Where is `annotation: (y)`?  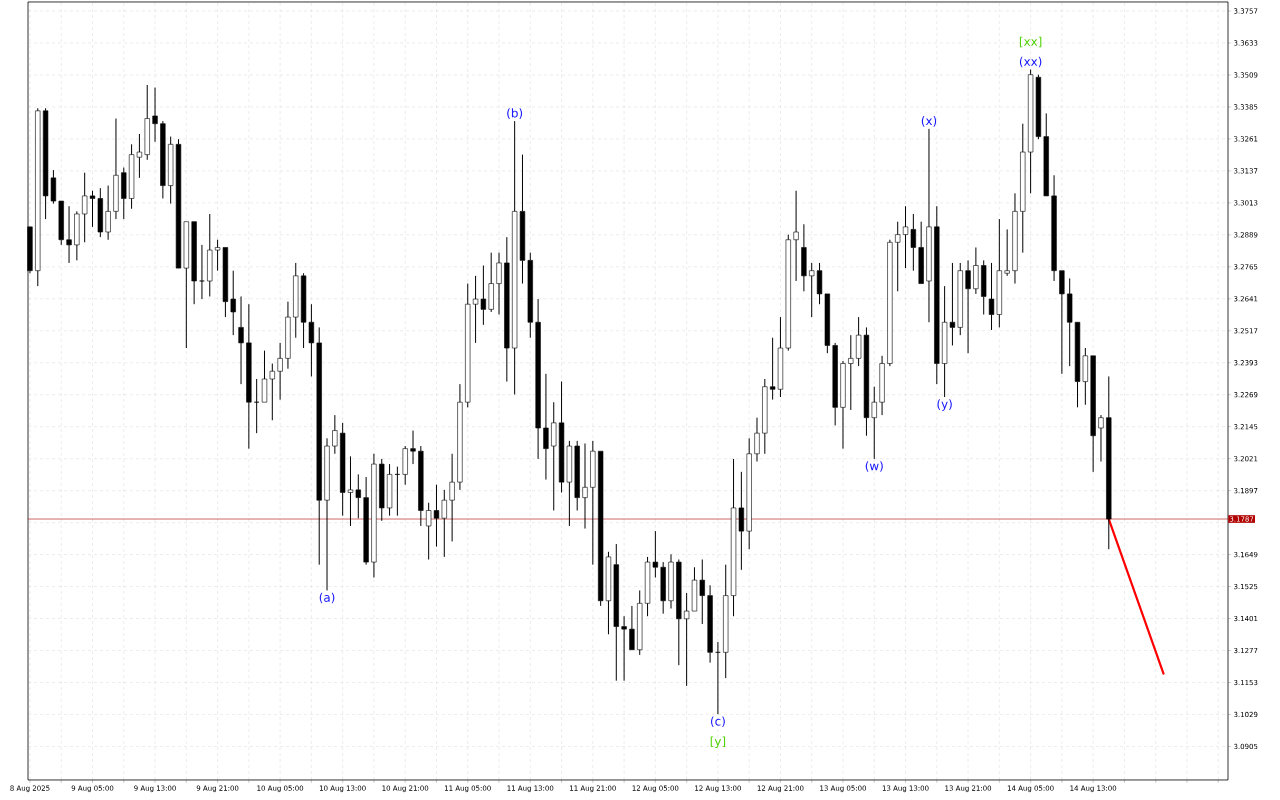 annotation: (y) is located at coordinates (944, 405).